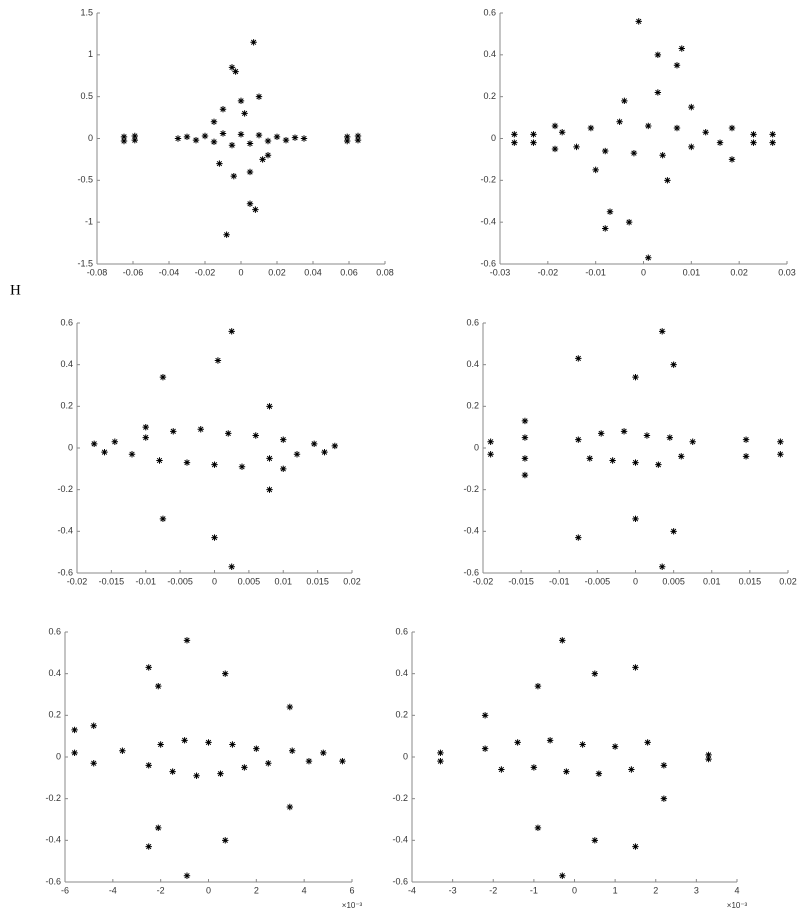 The image size is (803, 917). I want to click on x-tick-label: 6, so click(351, 890).